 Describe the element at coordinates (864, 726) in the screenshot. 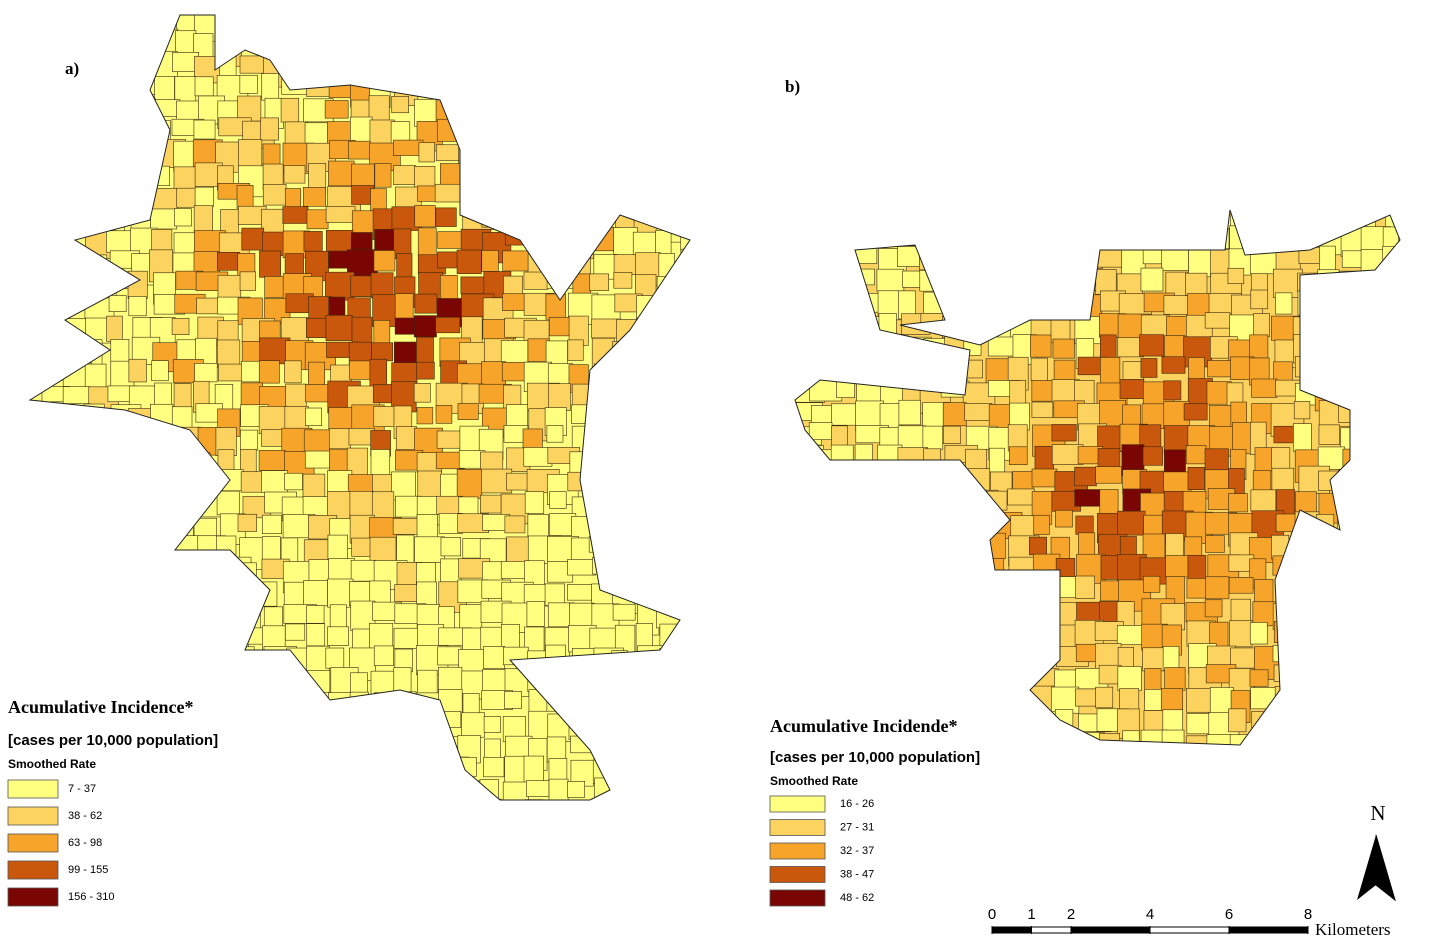

I see `legend-title: Acumulative Incidende*` at that location.